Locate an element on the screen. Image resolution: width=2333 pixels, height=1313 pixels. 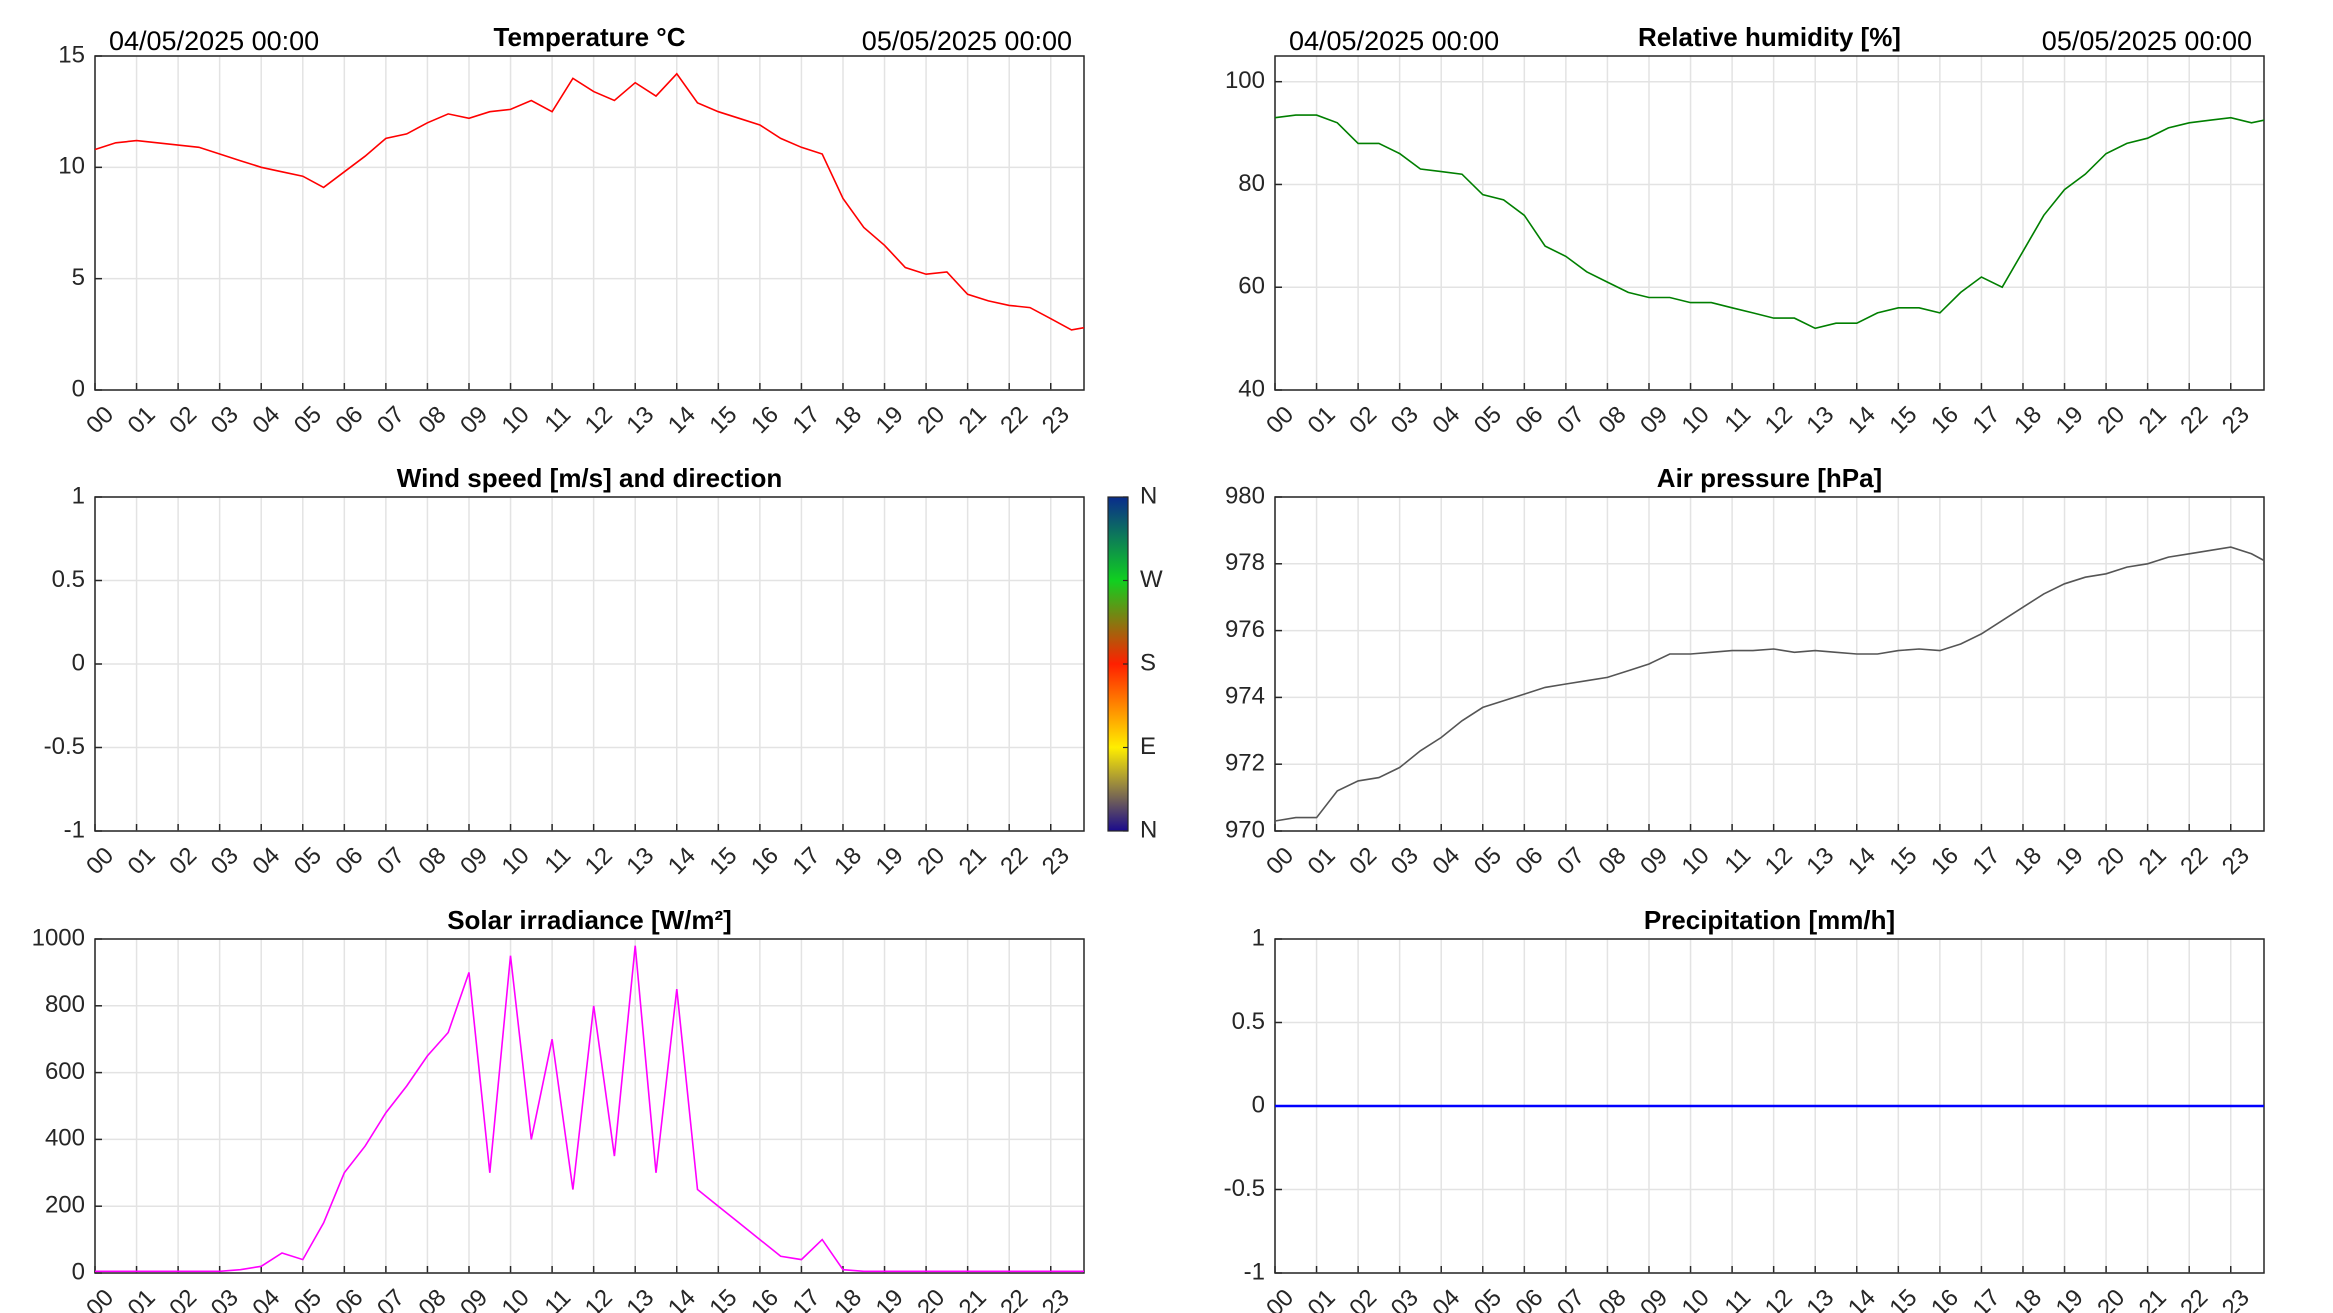
y-tick-label: 976 is located at coordinates (1245, 629).